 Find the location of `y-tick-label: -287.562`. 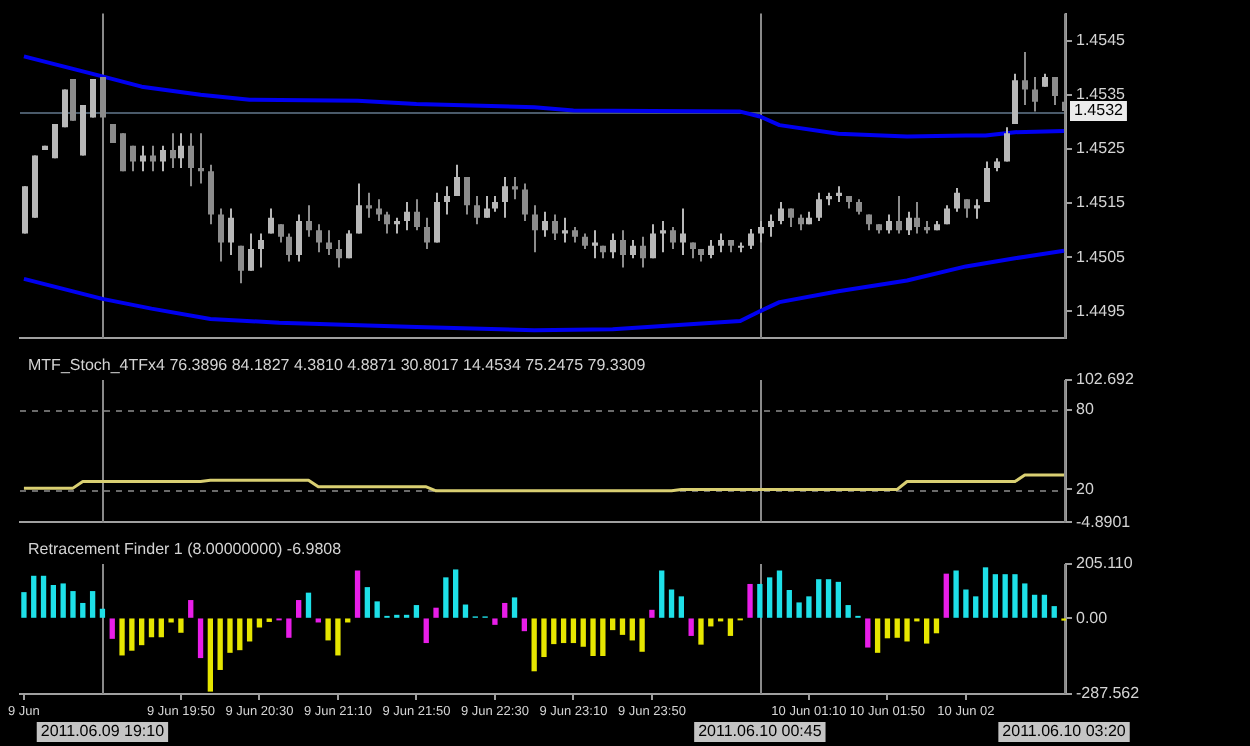

y-tick-label: -287.562 is located at coordinates (1108, 693).